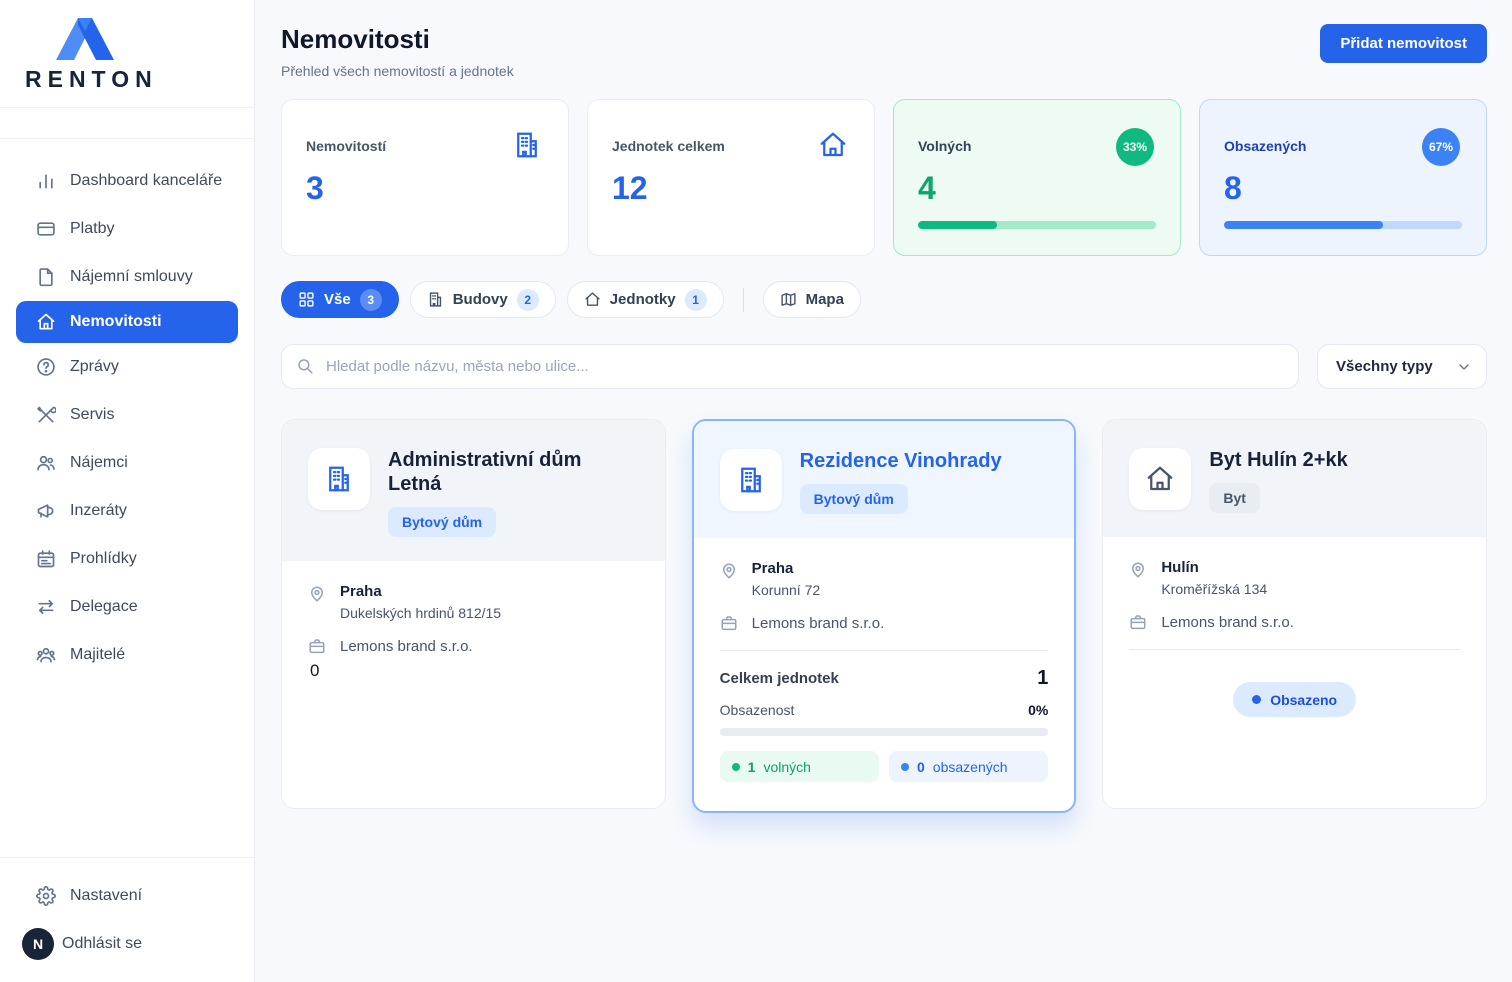  What do you see at coordinates (1343, 177) in the screenshot?
I see `stat-card-occupied: 67% Obsazených 8` at bounding box center [1343, 177].